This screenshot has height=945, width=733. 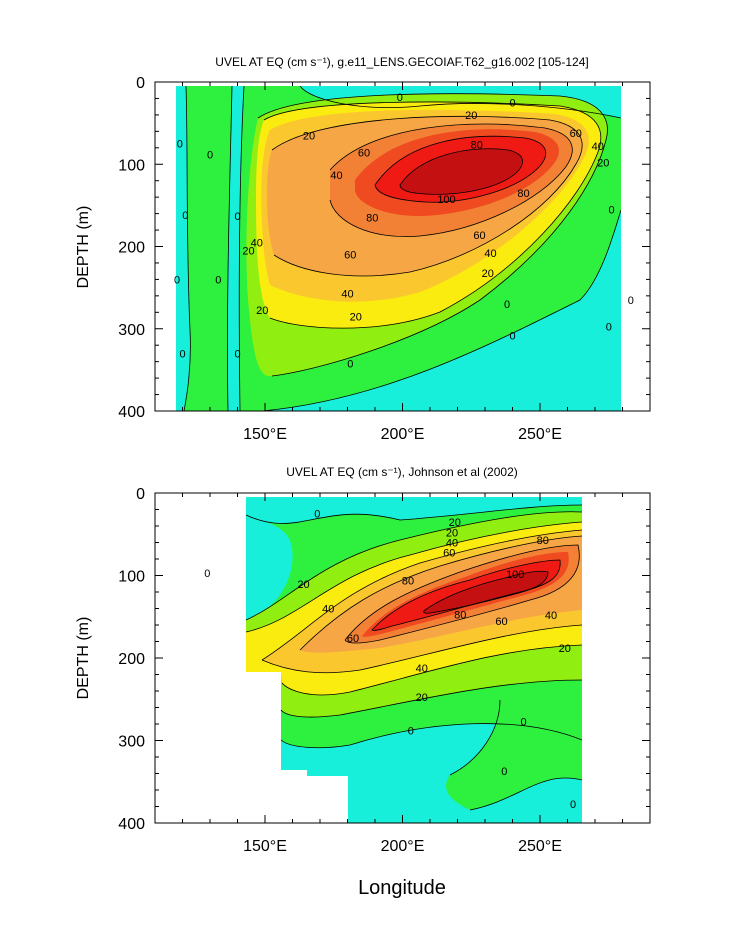 What do you see at coordinates (540, 846) in the screenshot?
I see `x-tick-label-observations: 250°E` at bounding box center [540, 846].